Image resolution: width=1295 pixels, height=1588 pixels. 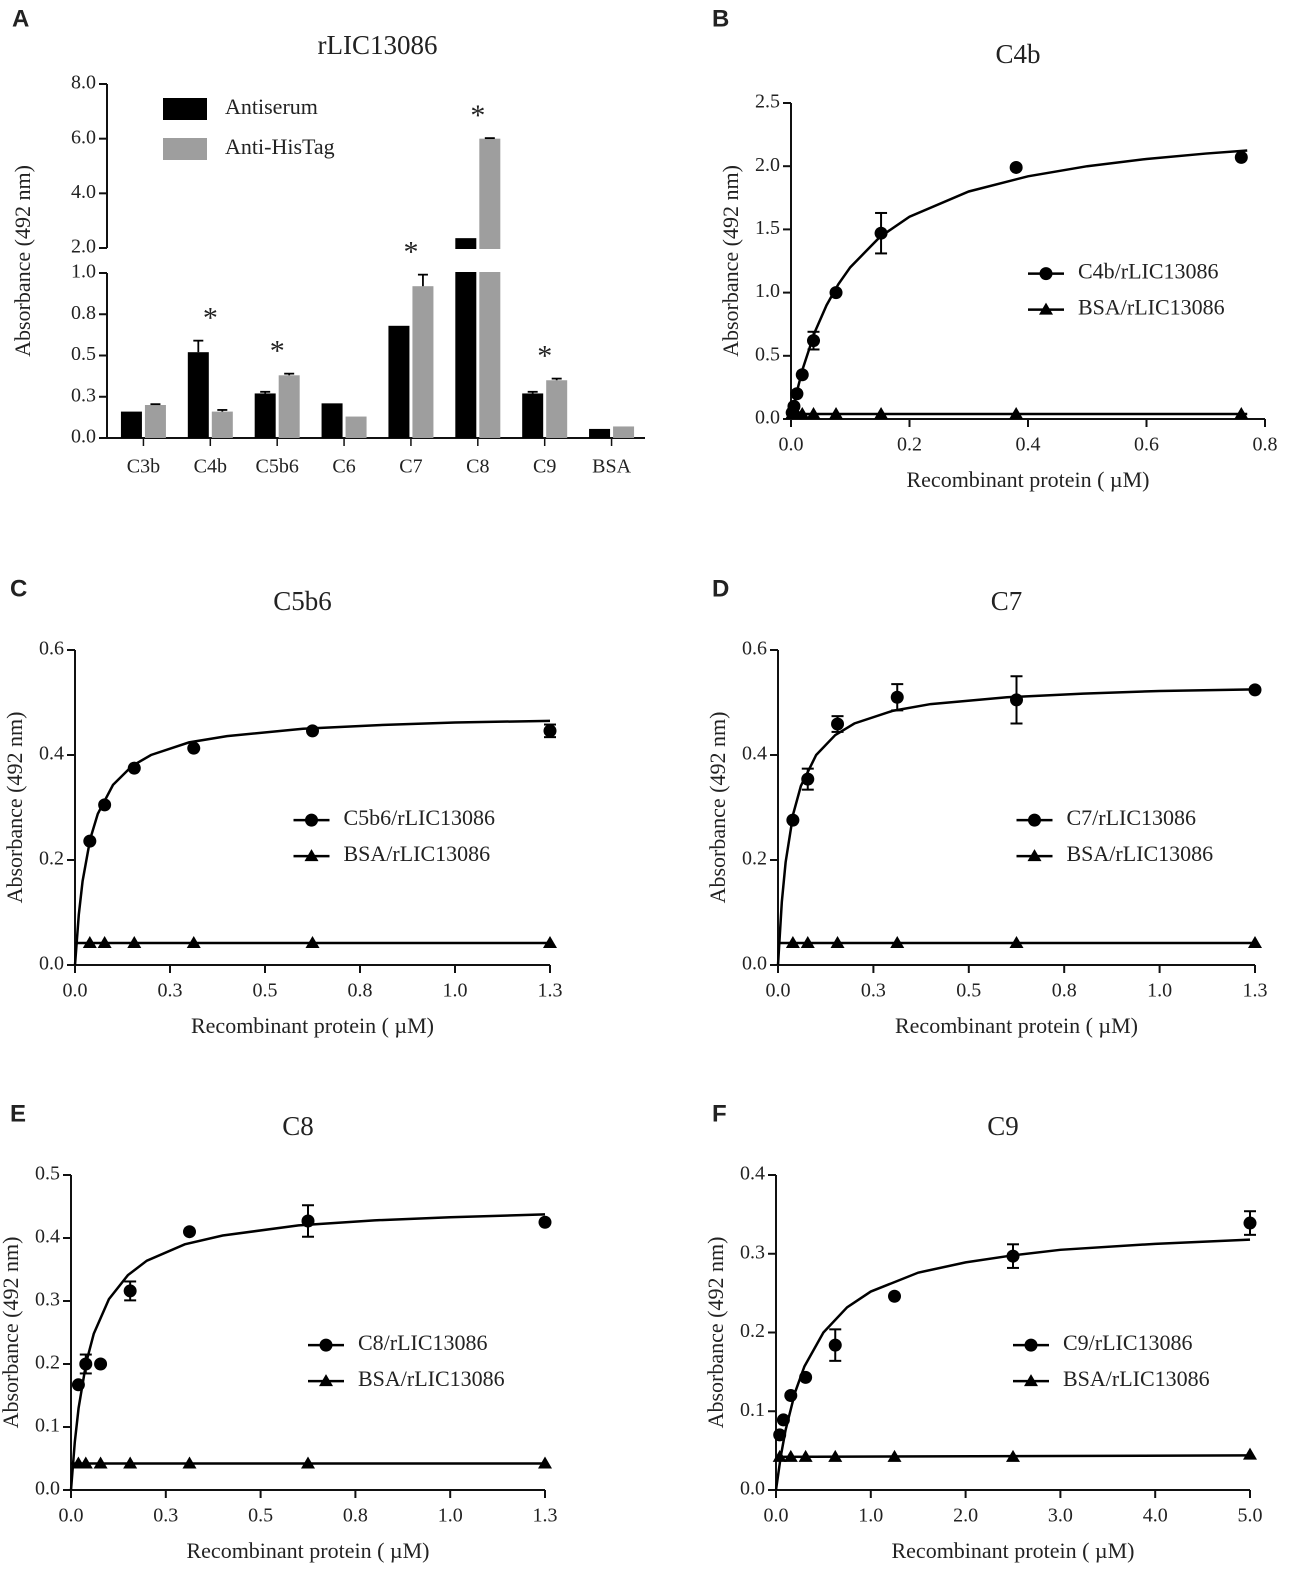 I want to click on panel-letter: A, so click(x=20, y=18).